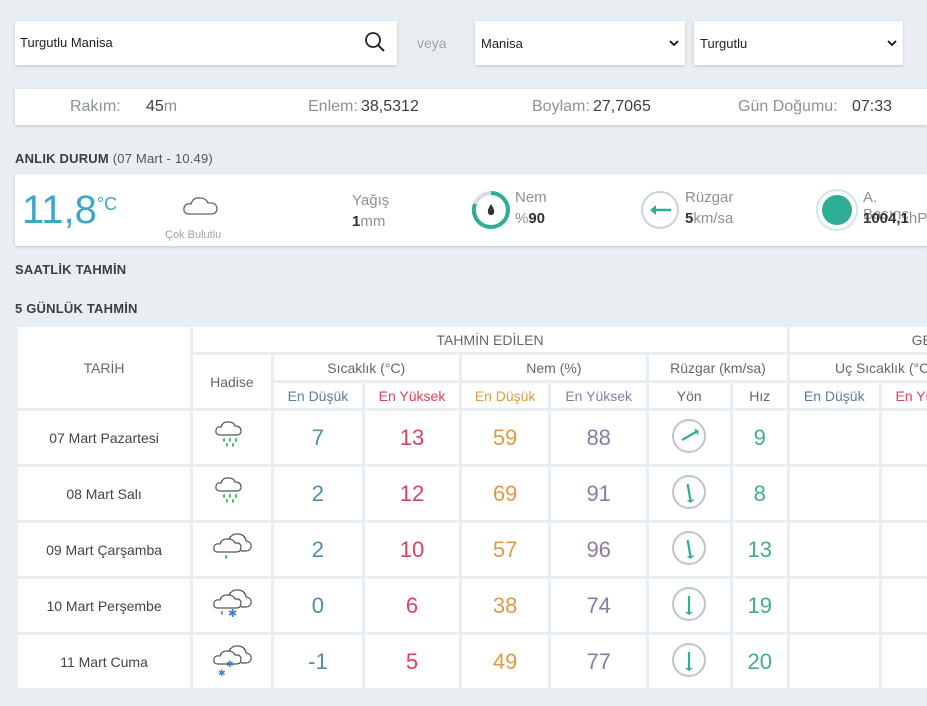 This screenshot has height=706, width=927. I want to click on humidity-min: 49, so click(505, 661).